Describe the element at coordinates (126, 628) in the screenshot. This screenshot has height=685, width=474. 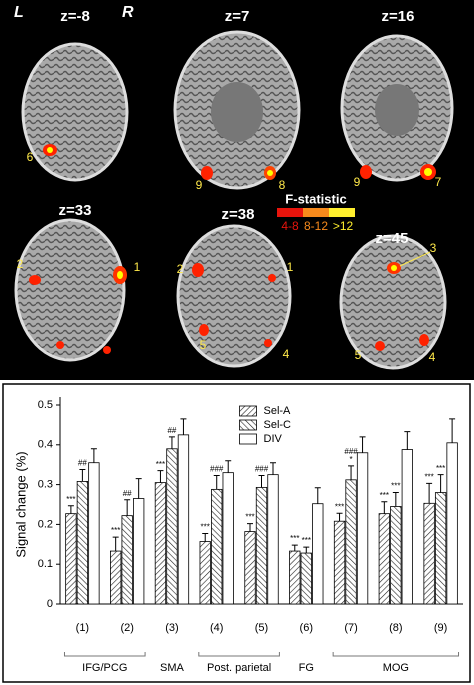
I see `x-tick-label: (2)` at that location.